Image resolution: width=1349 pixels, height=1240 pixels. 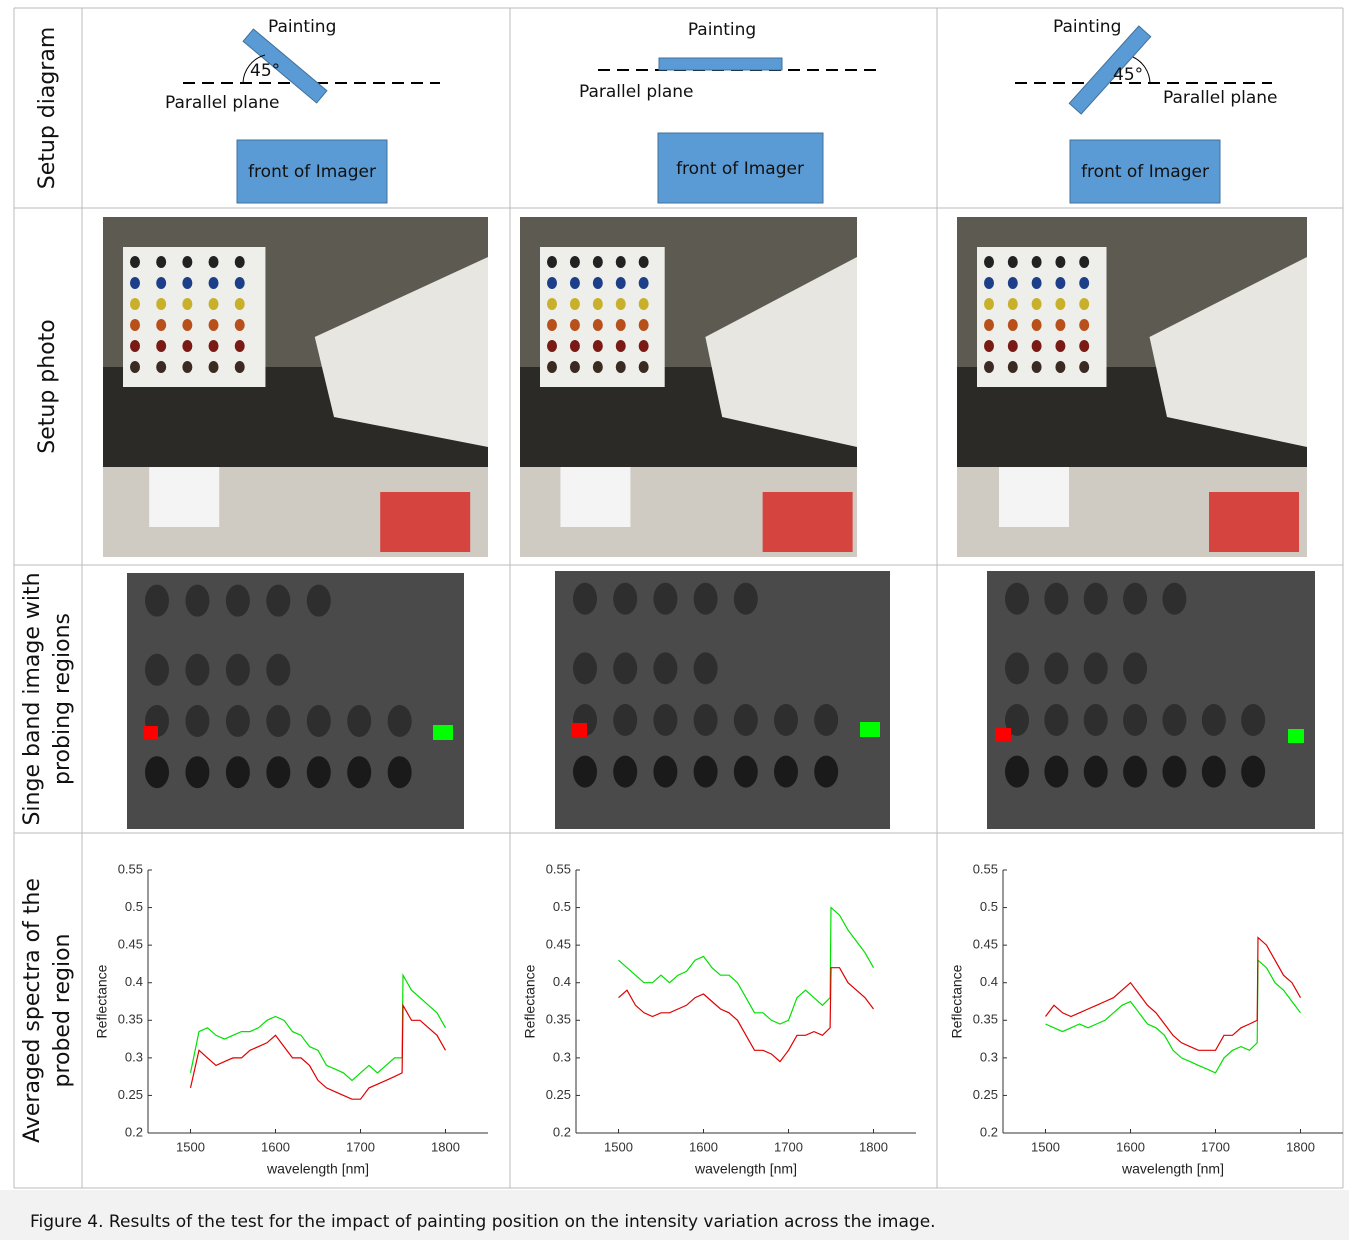 What do you see at coordinates (130, 868) in the screenshot?
I see `y-tick-label: 0.55` at bounding box center [130, 868].